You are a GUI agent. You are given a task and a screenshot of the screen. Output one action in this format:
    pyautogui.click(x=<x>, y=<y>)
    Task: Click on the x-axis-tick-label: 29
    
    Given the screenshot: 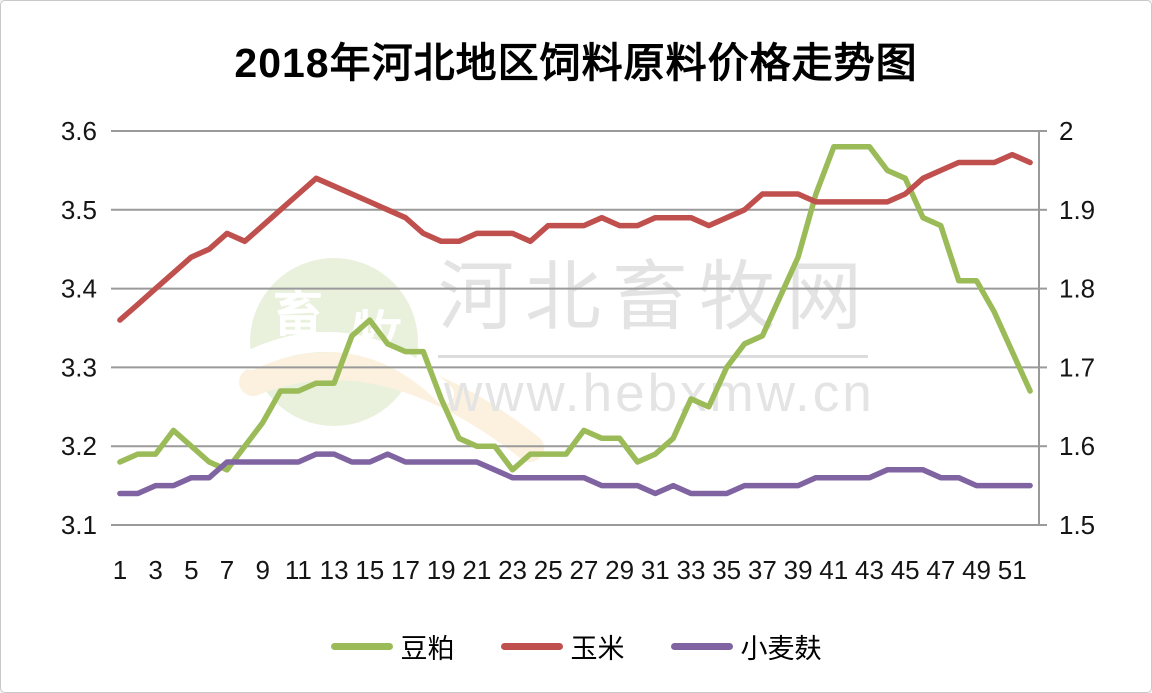 What is the action you would take?
    pyautogui.click(x=619, y=570)
    